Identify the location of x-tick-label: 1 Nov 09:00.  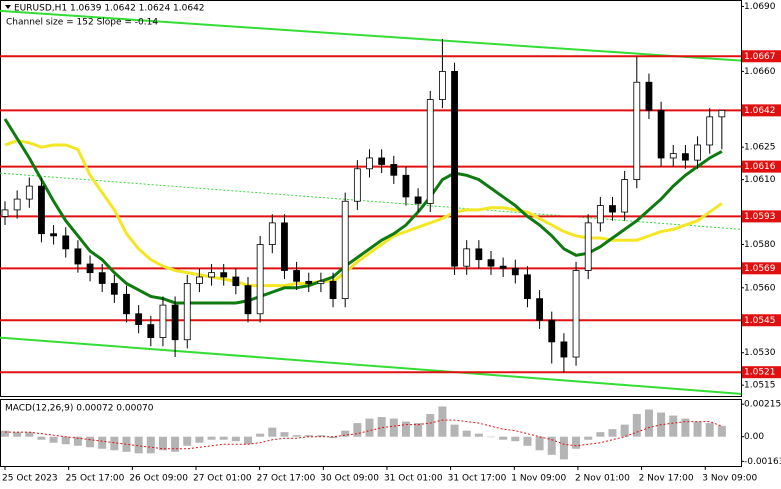
(538, 479).